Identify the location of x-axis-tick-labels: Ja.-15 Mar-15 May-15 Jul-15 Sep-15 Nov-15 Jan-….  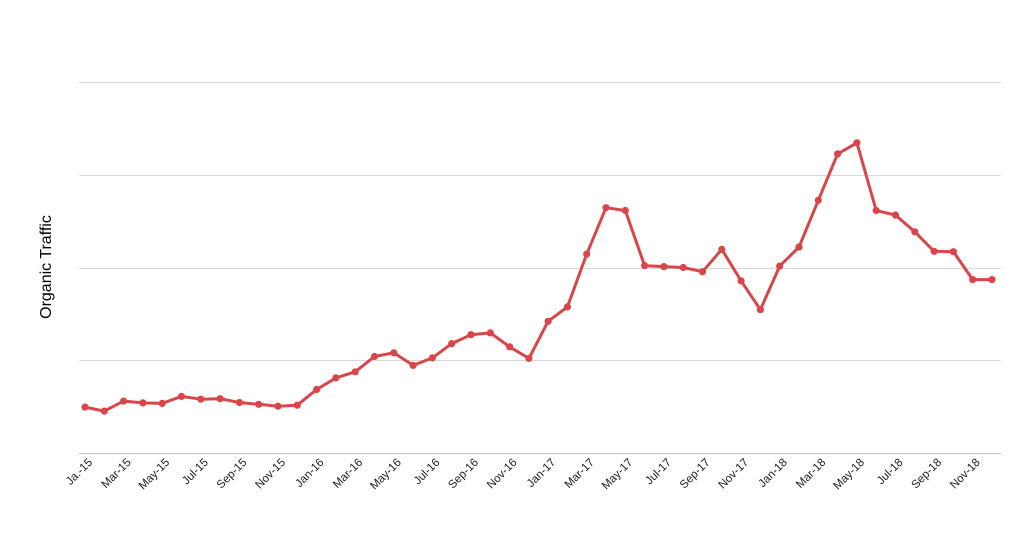
(523, 475).